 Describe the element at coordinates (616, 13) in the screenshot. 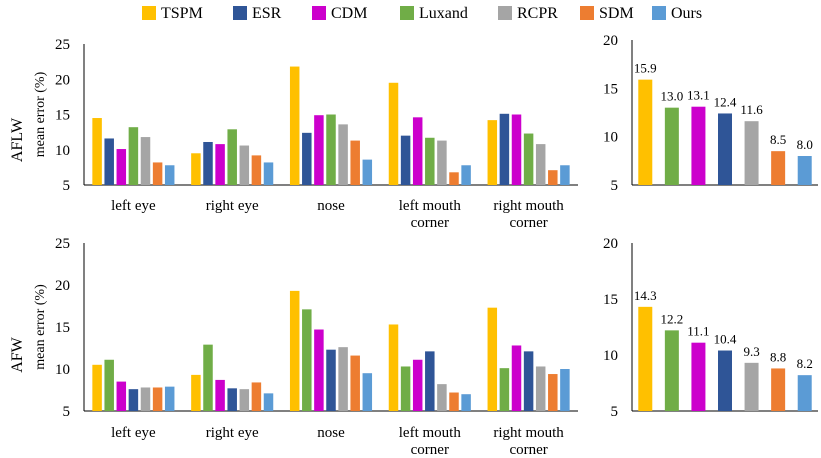

I see `legend-label: SDM` at that location.